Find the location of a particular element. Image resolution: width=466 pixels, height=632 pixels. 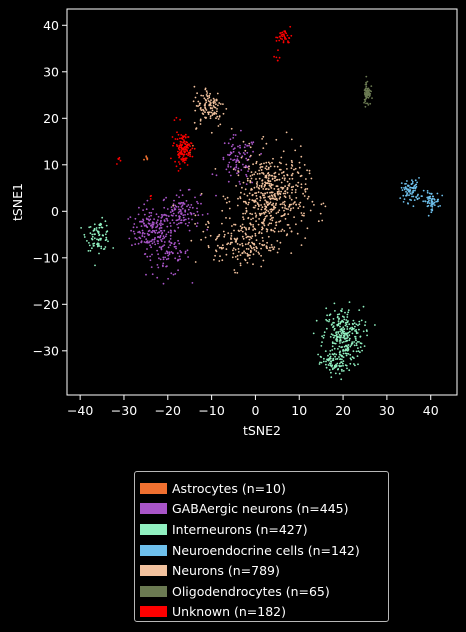

legend-swatch is located at coordinates (153, 571).